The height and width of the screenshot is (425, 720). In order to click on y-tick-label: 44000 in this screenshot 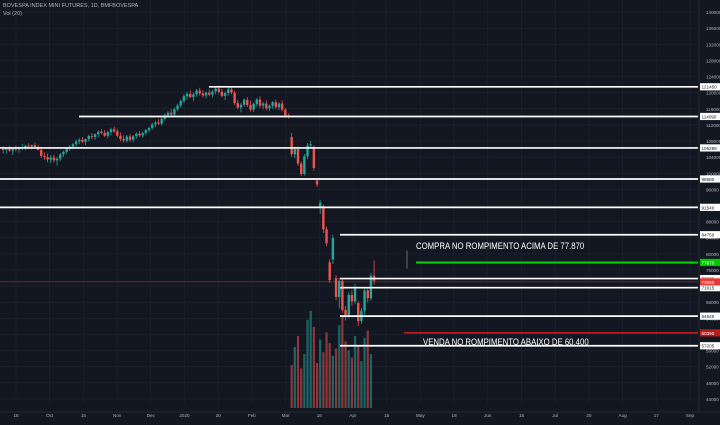, I will do `click(712, 399)`.